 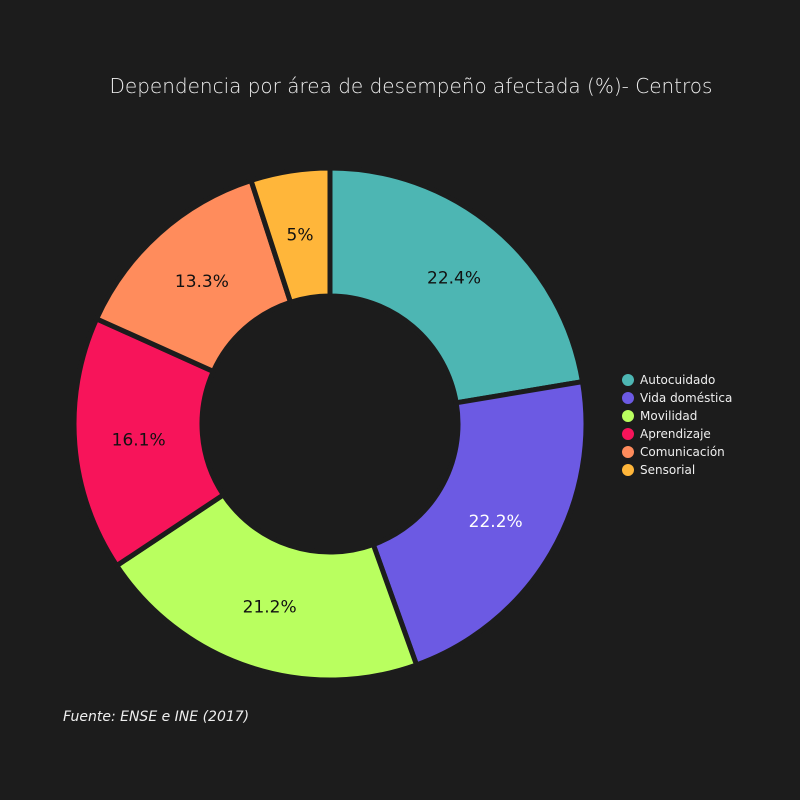 I want to click on slice-comunicación, so click(x=194, y=275).